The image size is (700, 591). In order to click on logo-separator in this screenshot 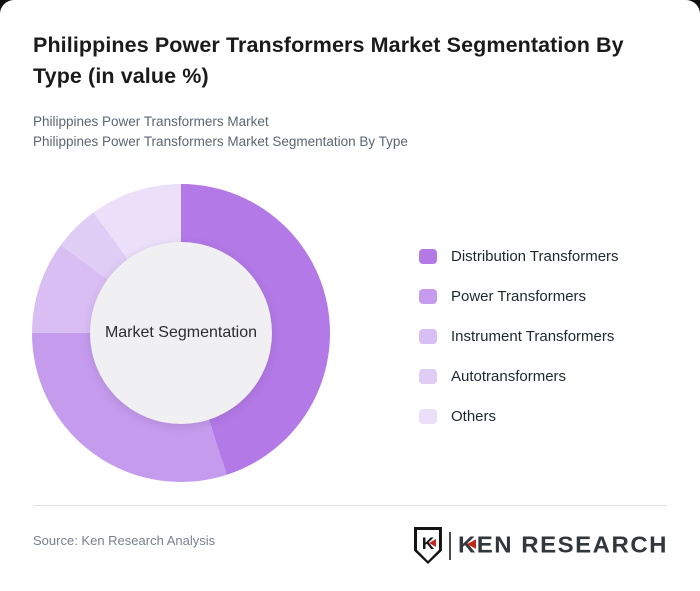, I will do `click(449, 545)`.